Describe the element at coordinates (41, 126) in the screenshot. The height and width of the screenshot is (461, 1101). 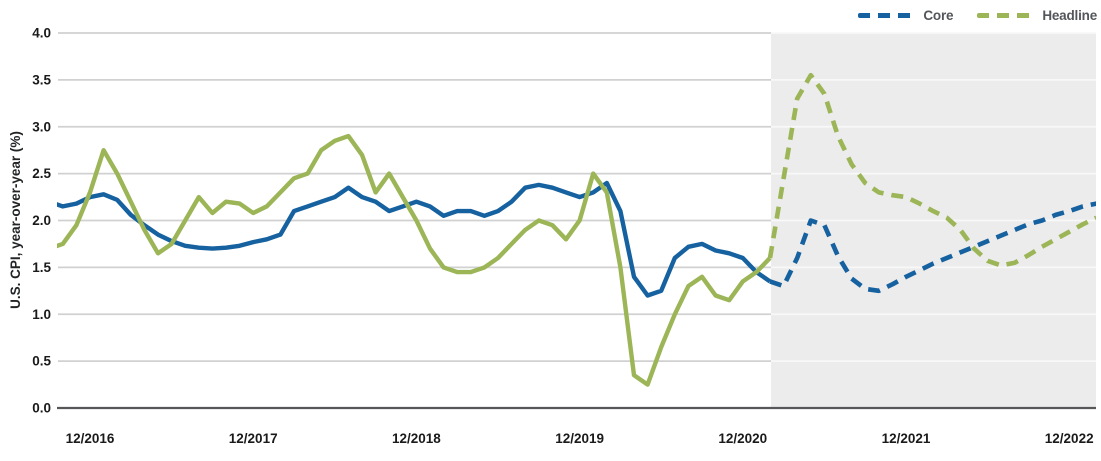
I see `y-tick-label: 3.0` at that location.